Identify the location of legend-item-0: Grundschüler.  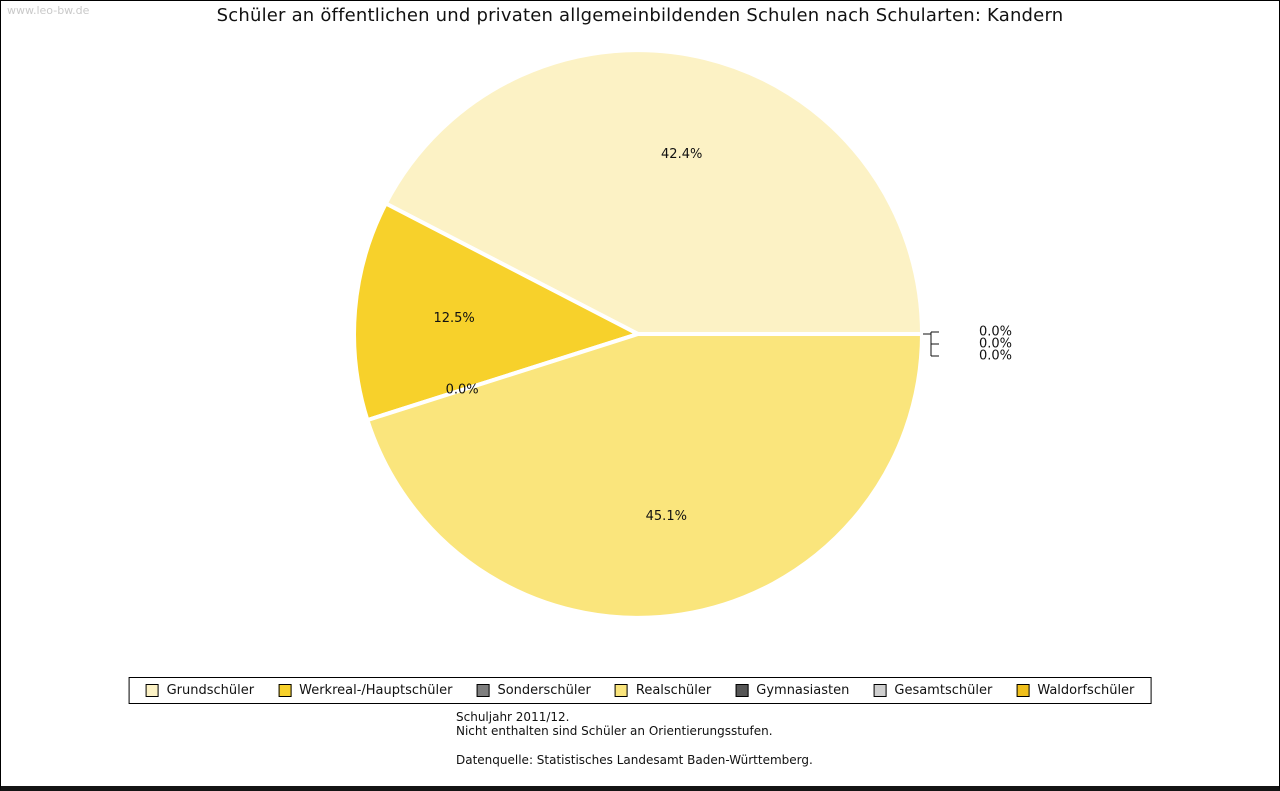
(200, 690).